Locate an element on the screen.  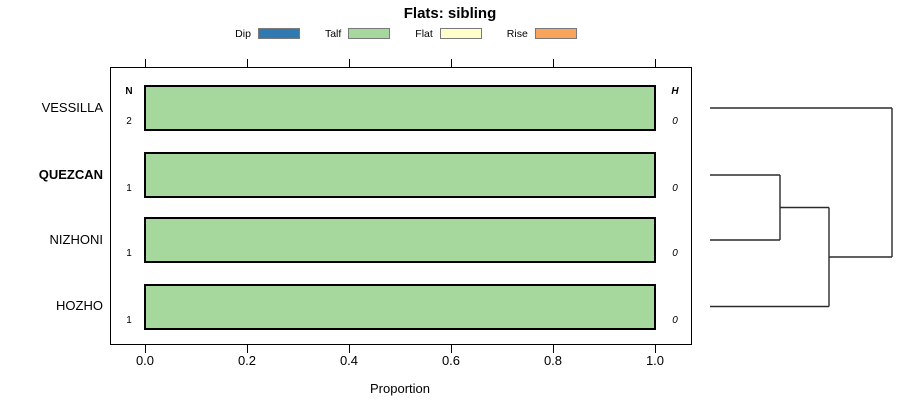
bottom-tick-0.6 is located at coordinates (451, 349).